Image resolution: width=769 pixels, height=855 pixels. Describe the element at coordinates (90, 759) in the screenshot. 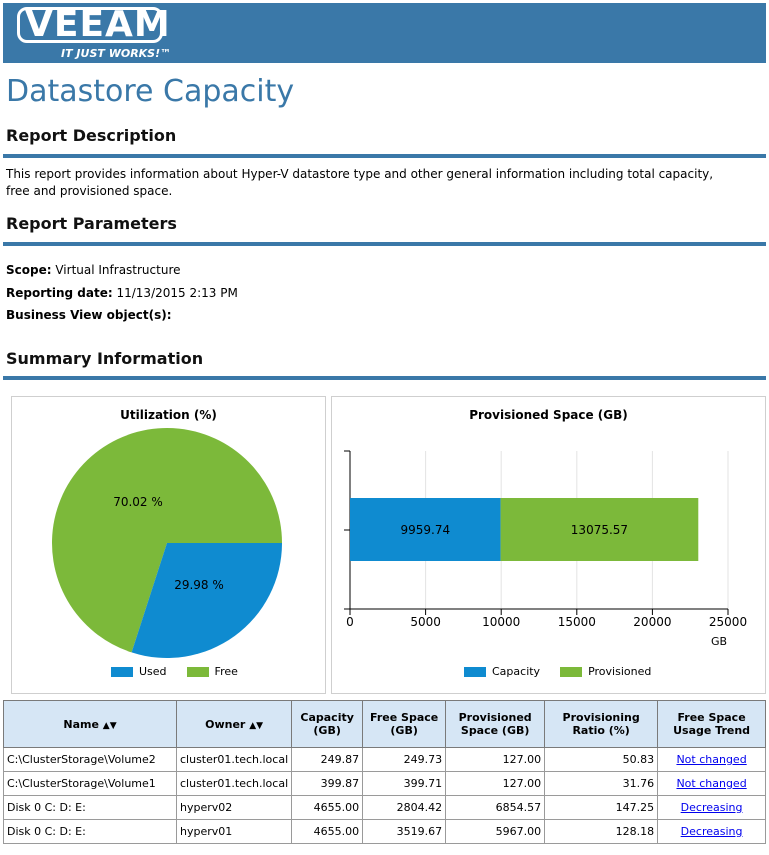

I see `cell-name: C:\ClusterStorage\Volume2` at that location.